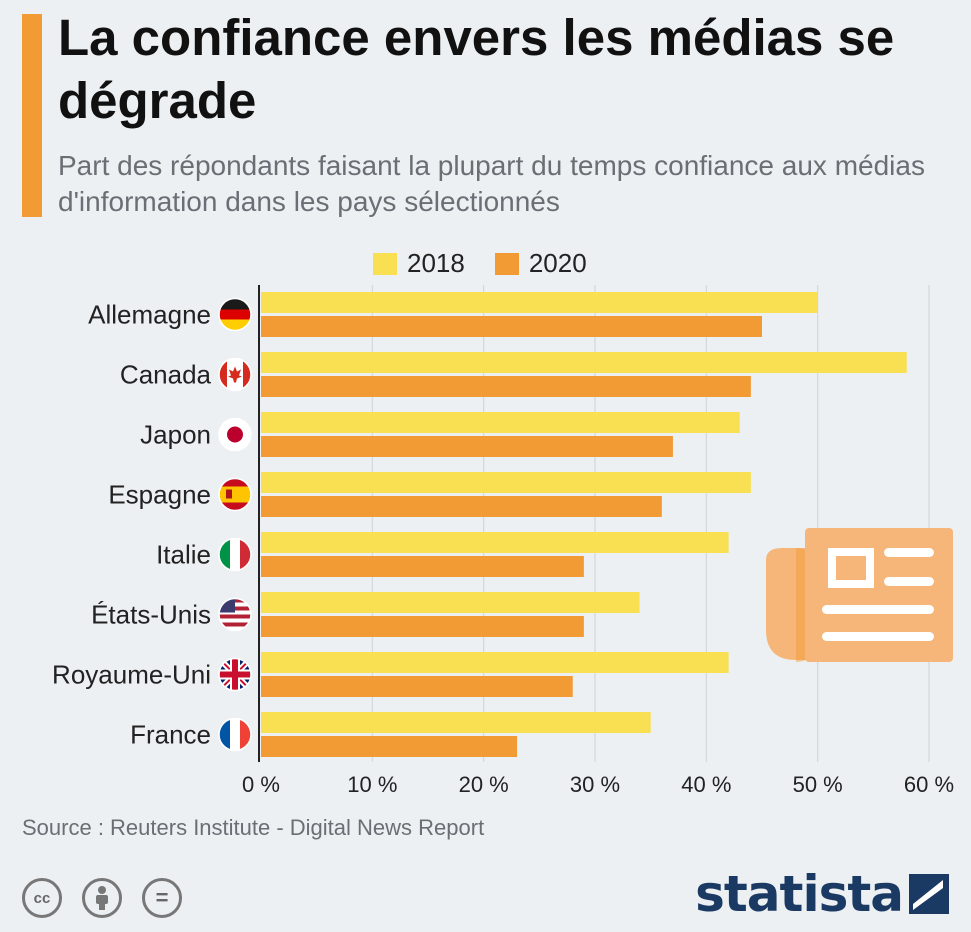 The height and width of the screenshot is (932, 971). Describe the element at coordinates (595, 784) in the screenshot. I see `x-tick-label: 30 %` at that location.